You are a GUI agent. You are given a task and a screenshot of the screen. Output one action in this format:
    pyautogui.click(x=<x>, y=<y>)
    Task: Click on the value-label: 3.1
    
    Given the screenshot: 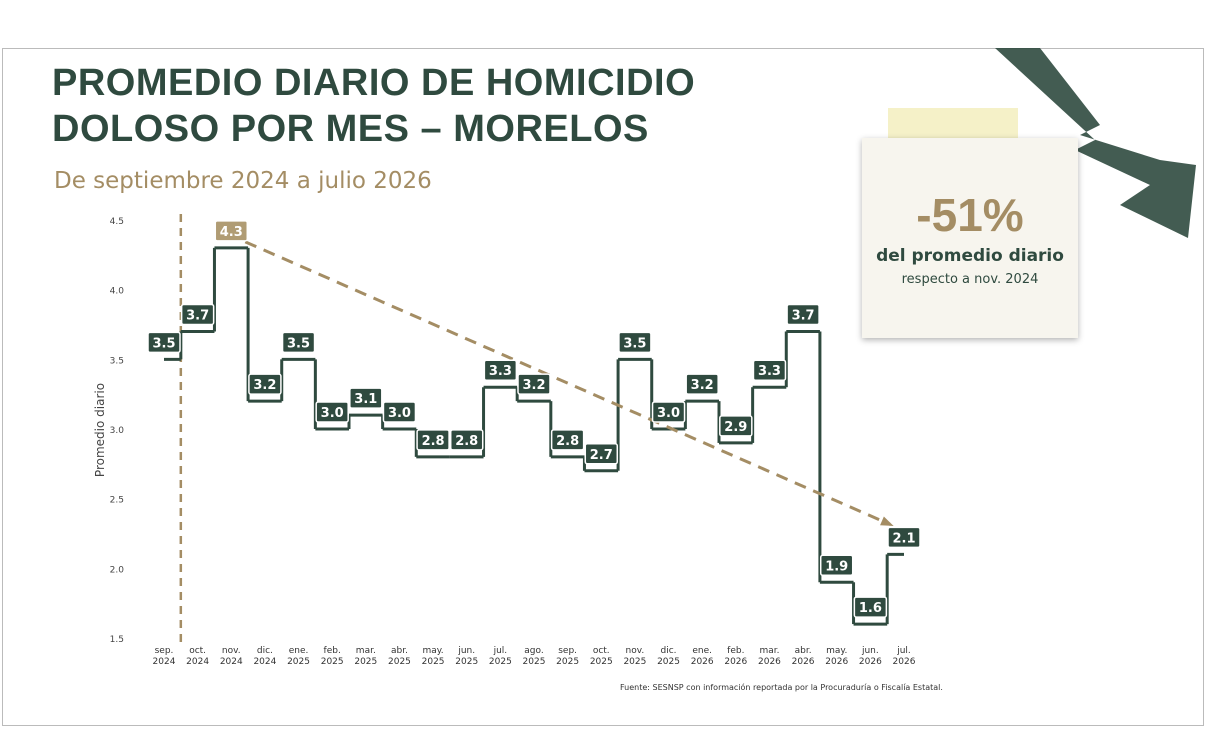 What is the action you would take?
    pyautogui.click(x=365, y=399)
    